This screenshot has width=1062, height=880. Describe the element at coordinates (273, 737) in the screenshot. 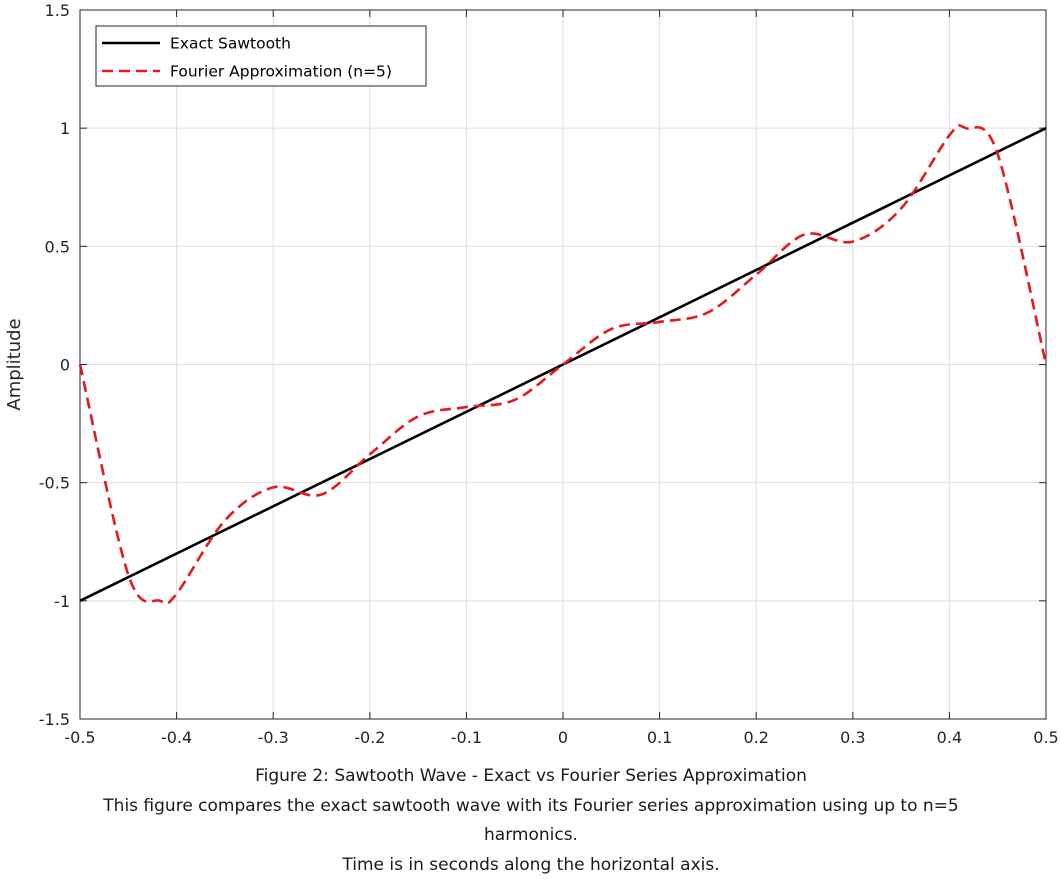

I see `x-tick-label: -0.3` at that location.